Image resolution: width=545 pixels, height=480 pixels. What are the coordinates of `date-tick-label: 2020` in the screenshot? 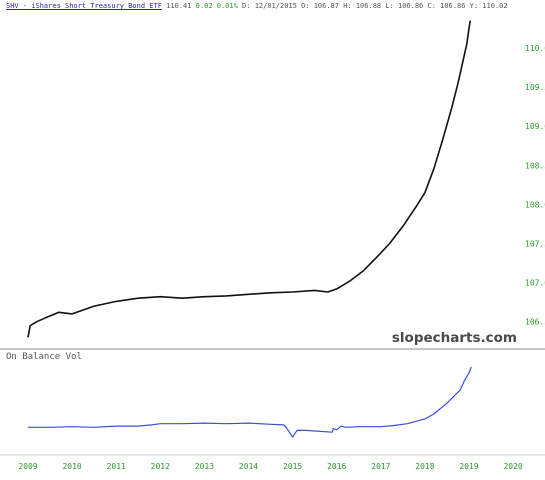 It's located at (512, 466).